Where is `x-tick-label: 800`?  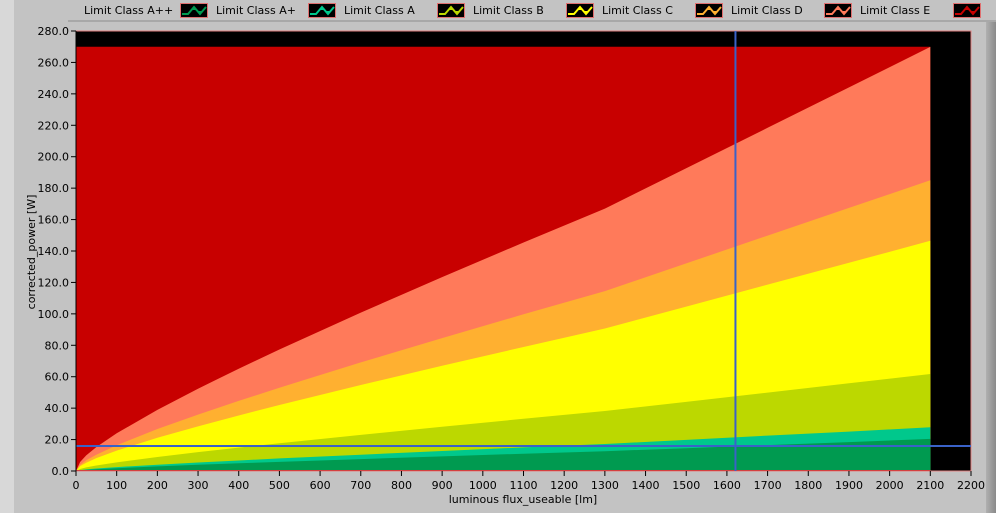
x-tick-label: 800 is located at coordinates (401, 485).